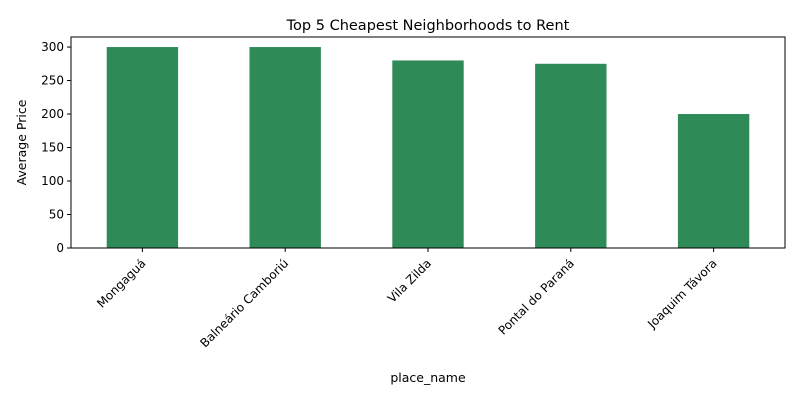 The height and width of the screenshot is (400, 800). I want to click on y-tick-label: 0, so click(60, 248).